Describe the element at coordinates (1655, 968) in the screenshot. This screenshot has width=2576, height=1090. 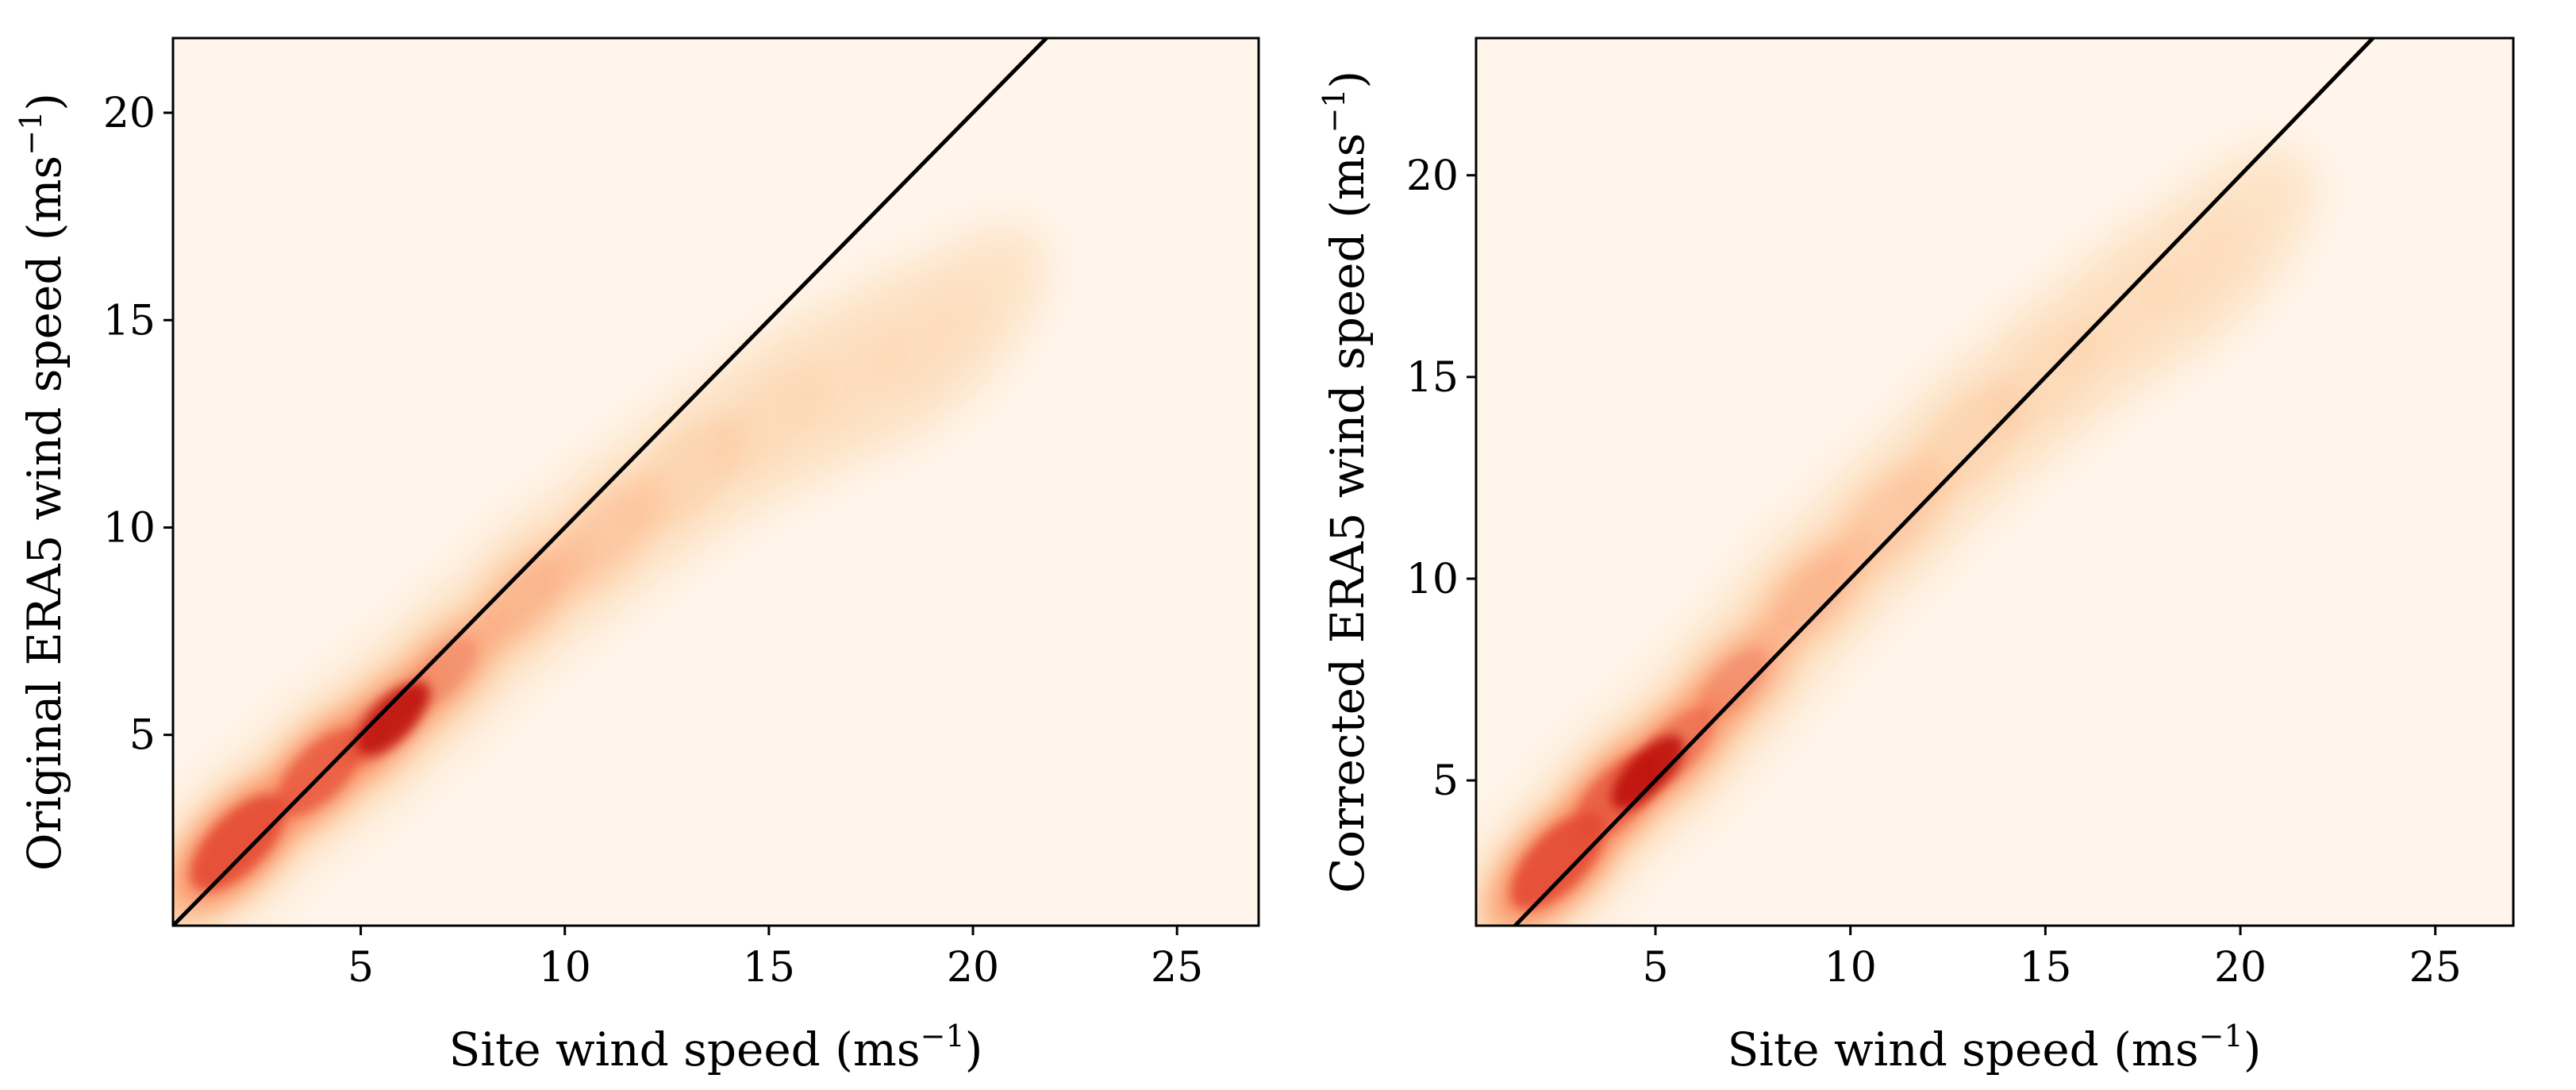
I see `x-tick-label-corrected: 5` at that location.